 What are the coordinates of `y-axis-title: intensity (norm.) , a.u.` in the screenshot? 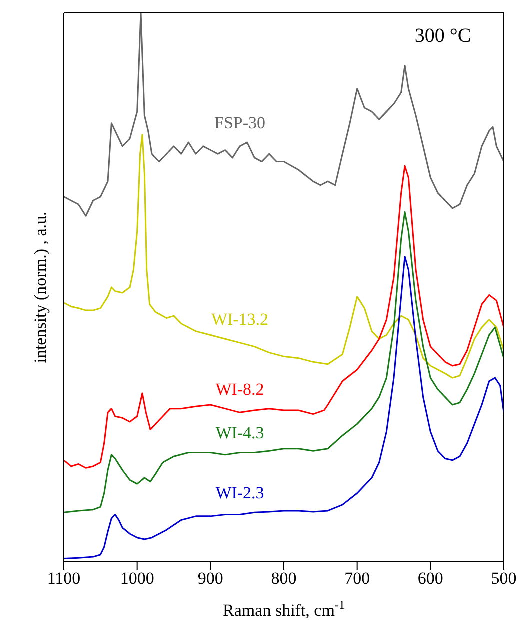 It's located at (40, 288).